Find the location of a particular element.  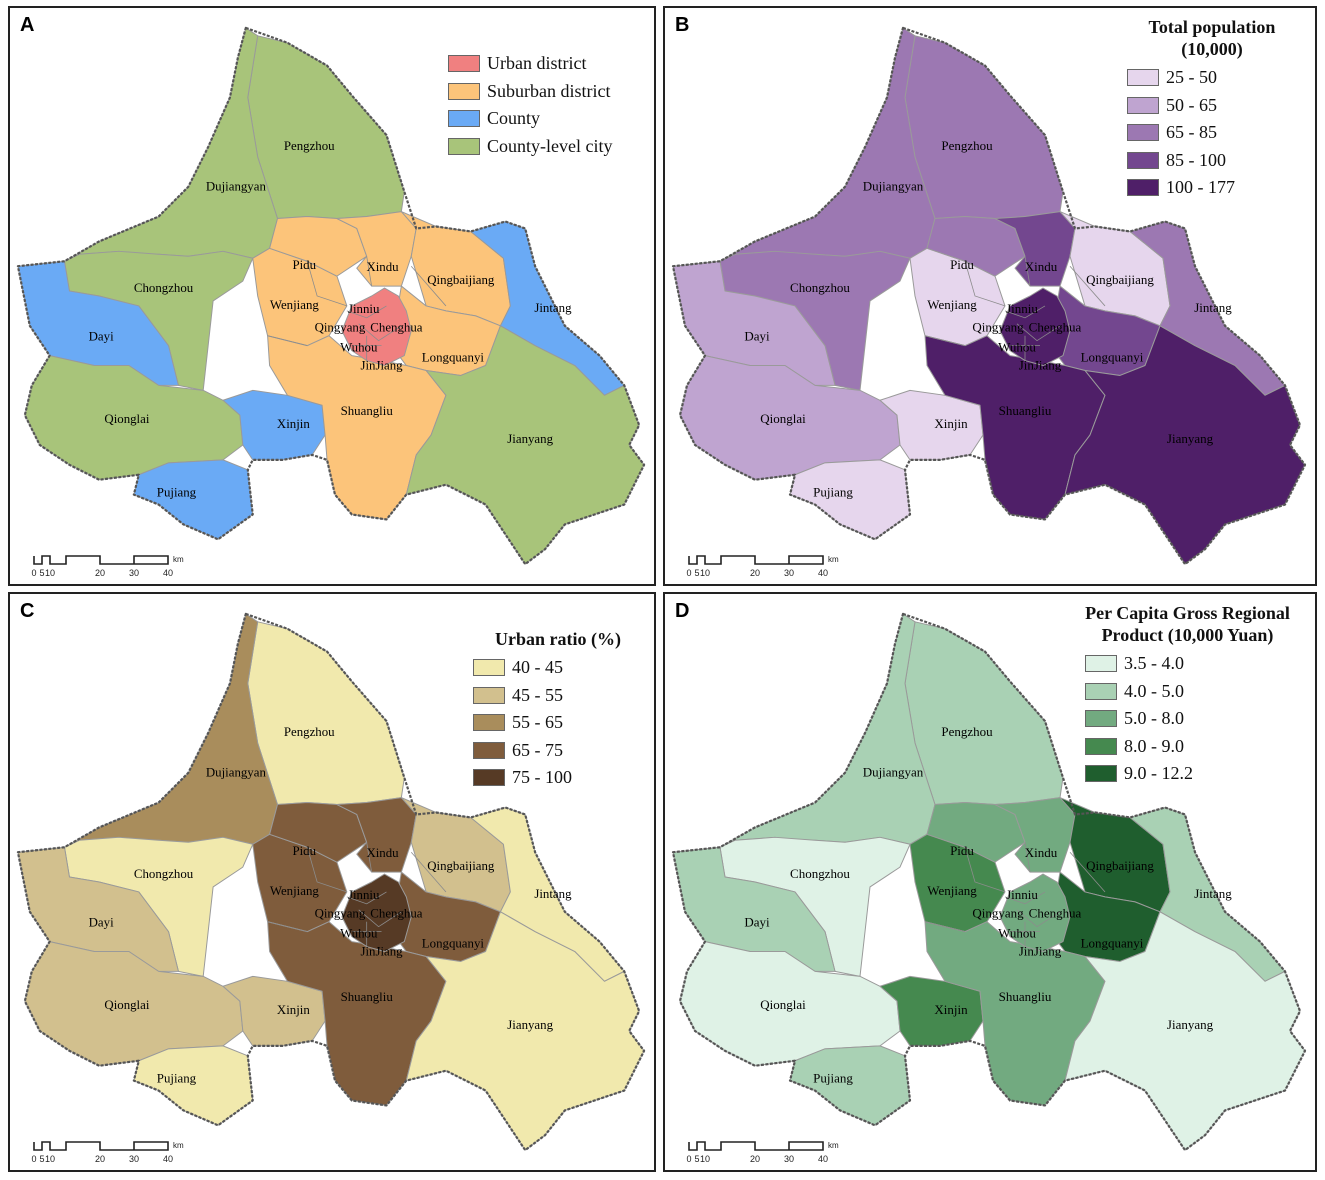

legend-item: 50 - 65 is located at coordinates (1219, 106).